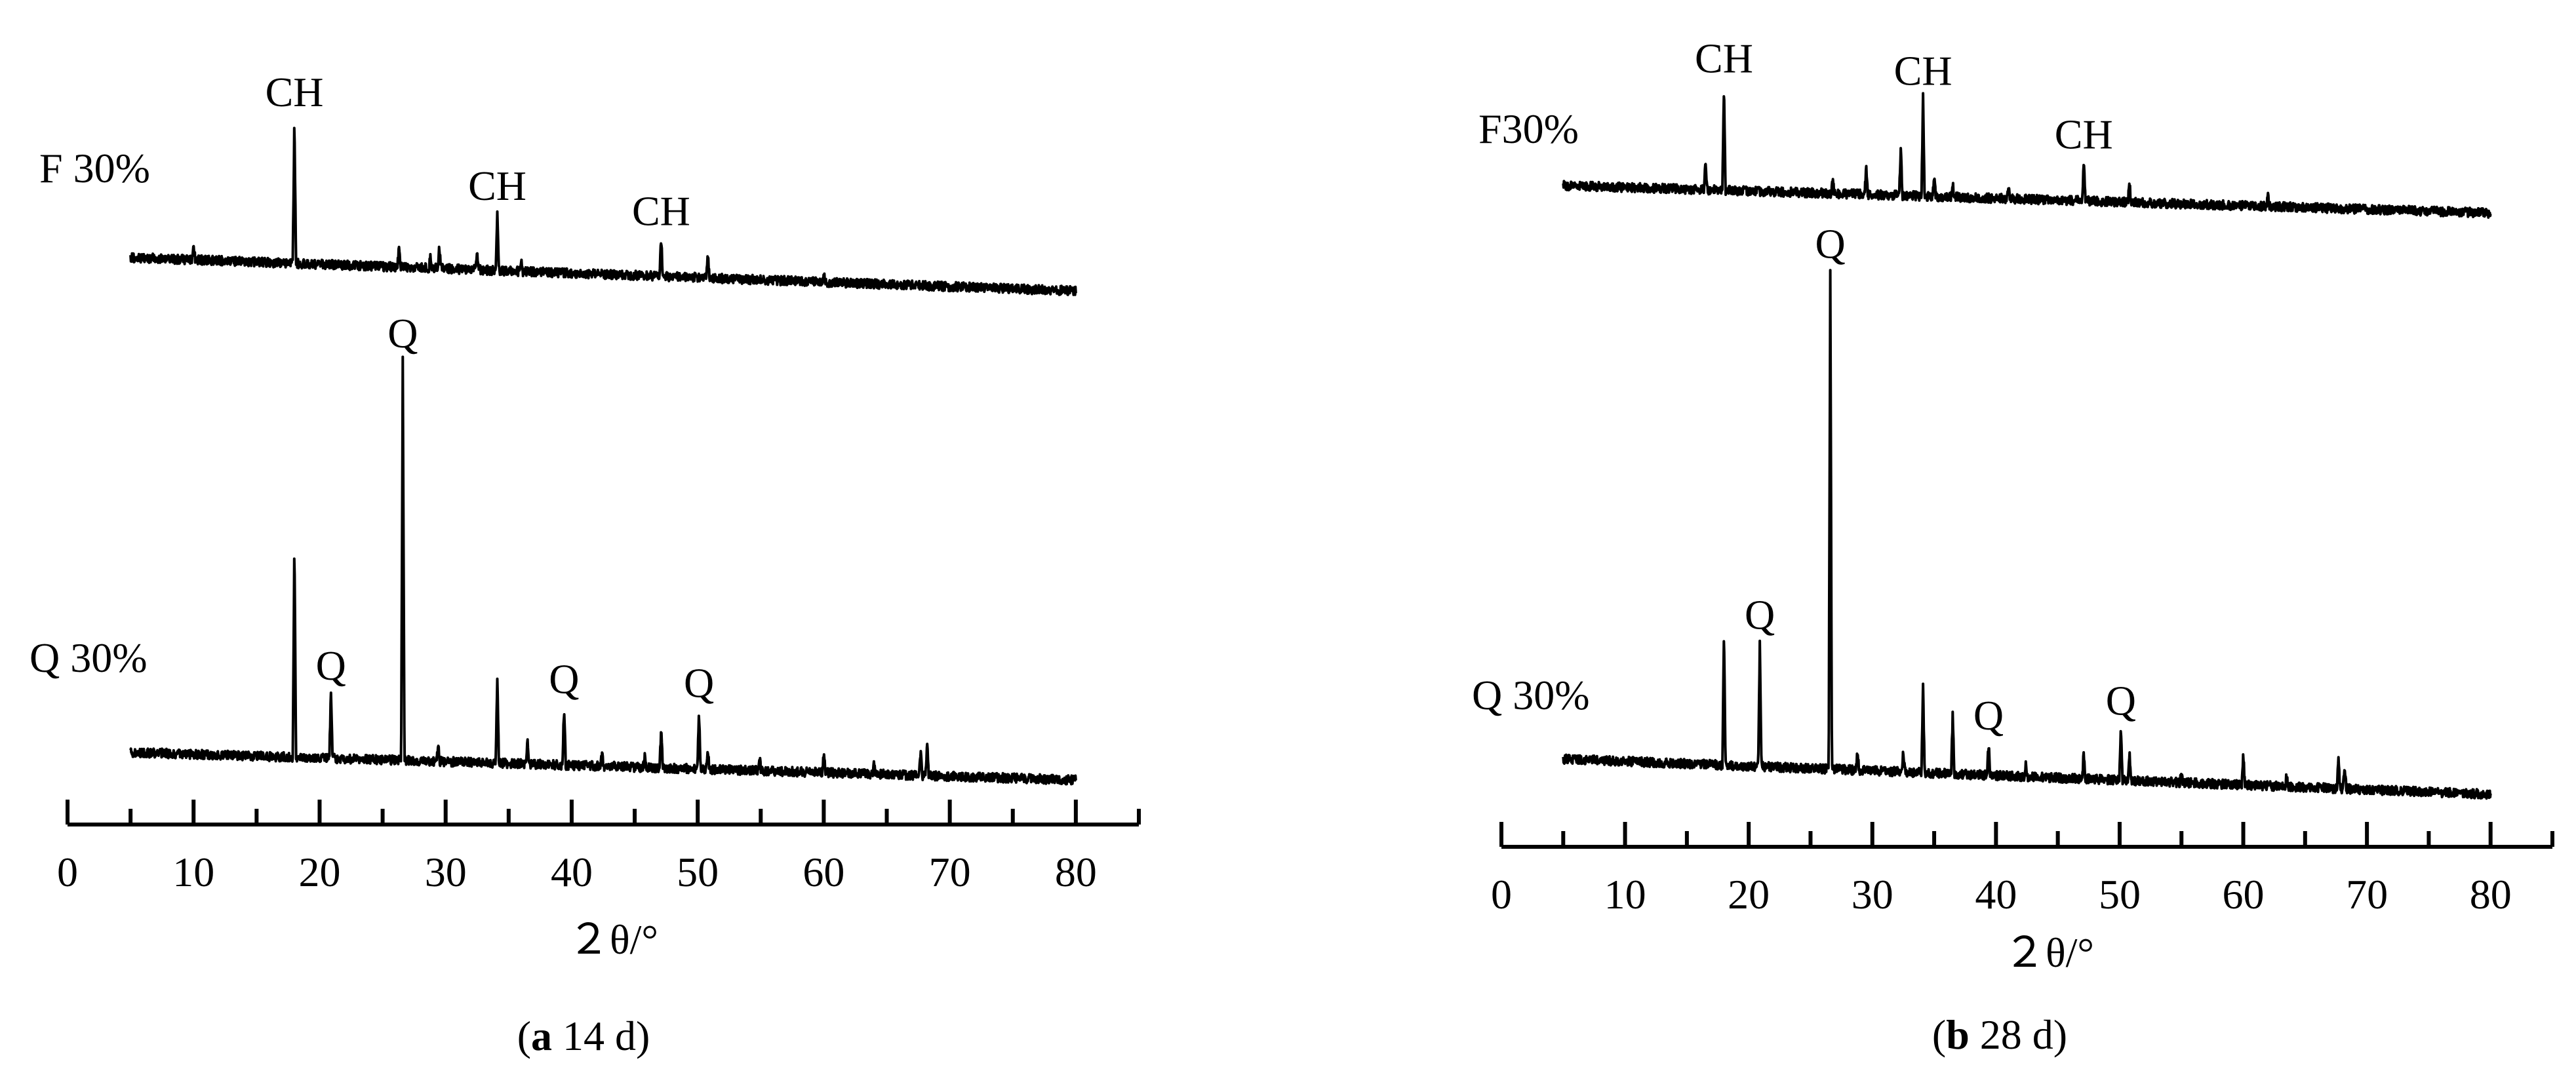 The image size is (2576, 1088). Describe the element at coordinates (1501, 894) in the screenshot. I see `panel-b-x-tick-label: 0` at that location.